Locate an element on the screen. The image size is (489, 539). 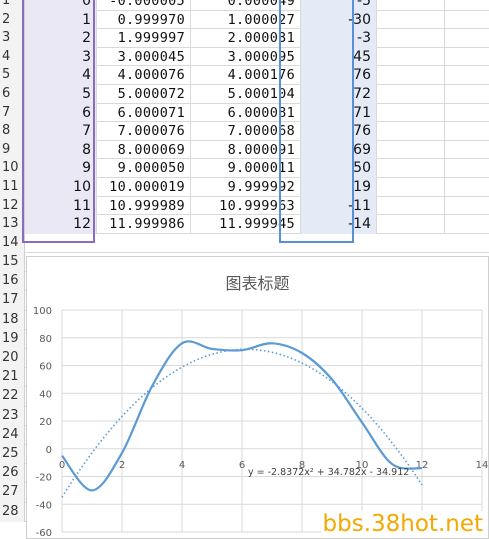
cell-a: 11 is located at coordinates (61, 206).